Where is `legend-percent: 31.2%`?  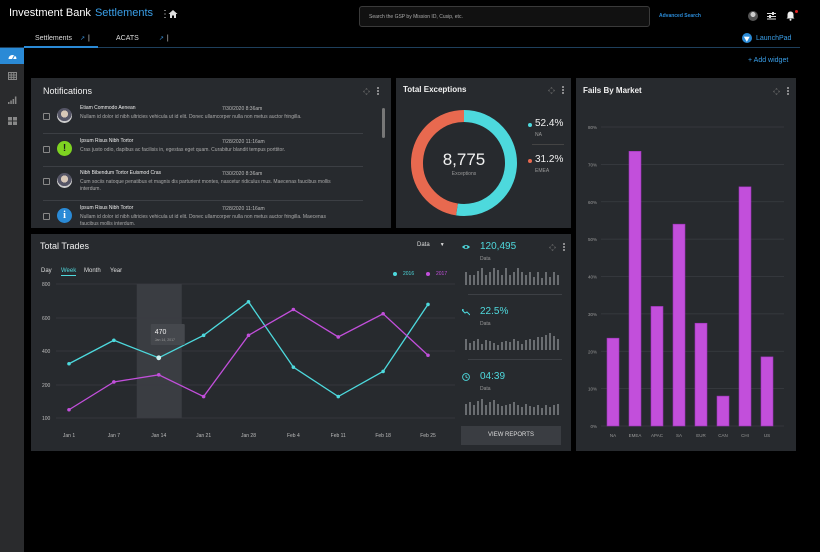 legend-percent: 31.2% is located at coordinates (549, 159).